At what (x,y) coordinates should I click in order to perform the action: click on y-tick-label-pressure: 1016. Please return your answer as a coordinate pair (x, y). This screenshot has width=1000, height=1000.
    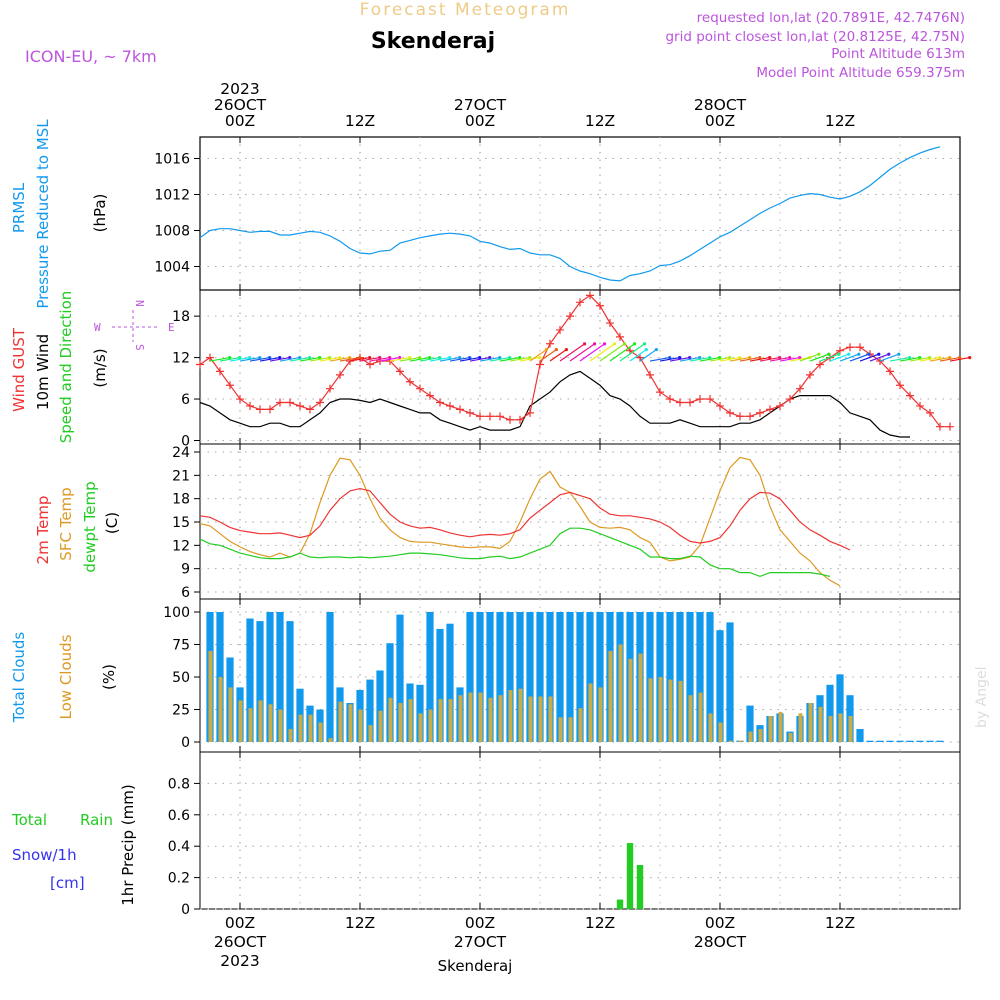
    Looking at the image, I should click on (172, 160).